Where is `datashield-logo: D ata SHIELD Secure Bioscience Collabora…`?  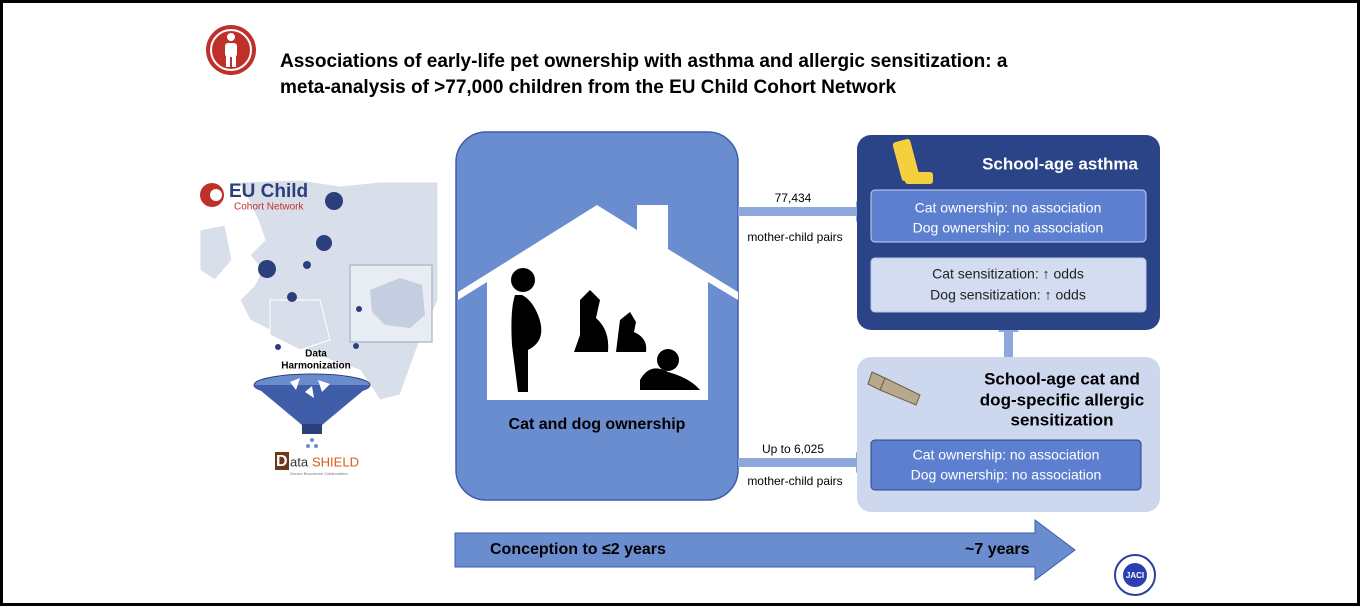 datashield-logo: D ata SHIELD Secure Bioscience Collabora… is located at coordinates (317, 464).